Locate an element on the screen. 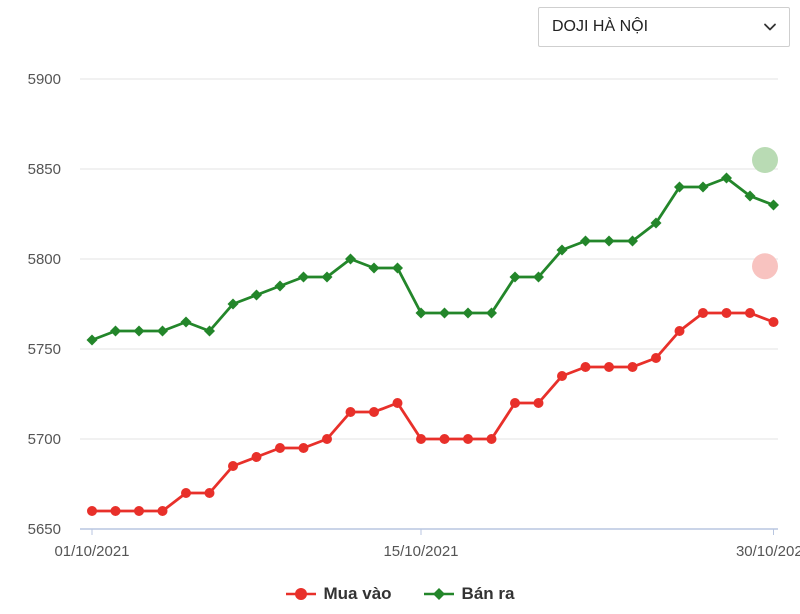 This screenshot has width=800, height=614. end-highlights is located at coordinates (765, 213).